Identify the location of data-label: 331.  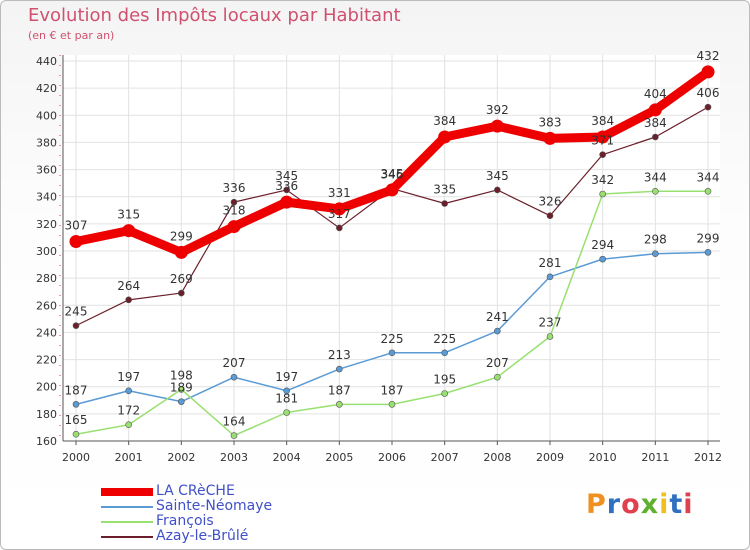
(339, 193).